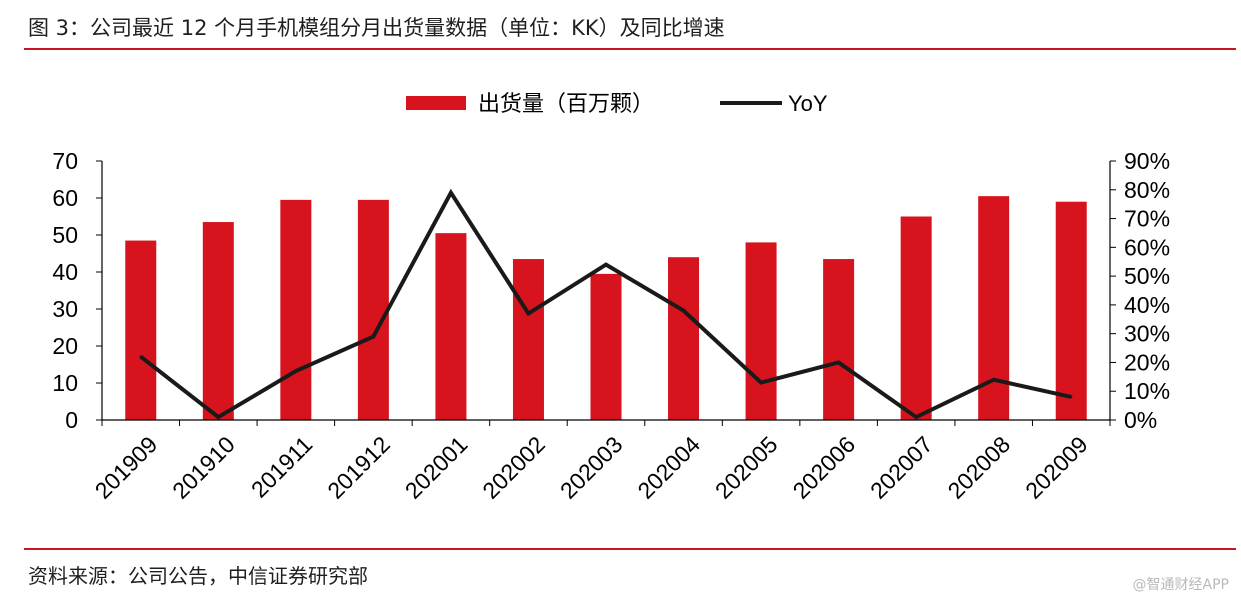 This screenshot has height=604, width=1241. I want to click on x-tick-label: 202008, so click(979, 467).